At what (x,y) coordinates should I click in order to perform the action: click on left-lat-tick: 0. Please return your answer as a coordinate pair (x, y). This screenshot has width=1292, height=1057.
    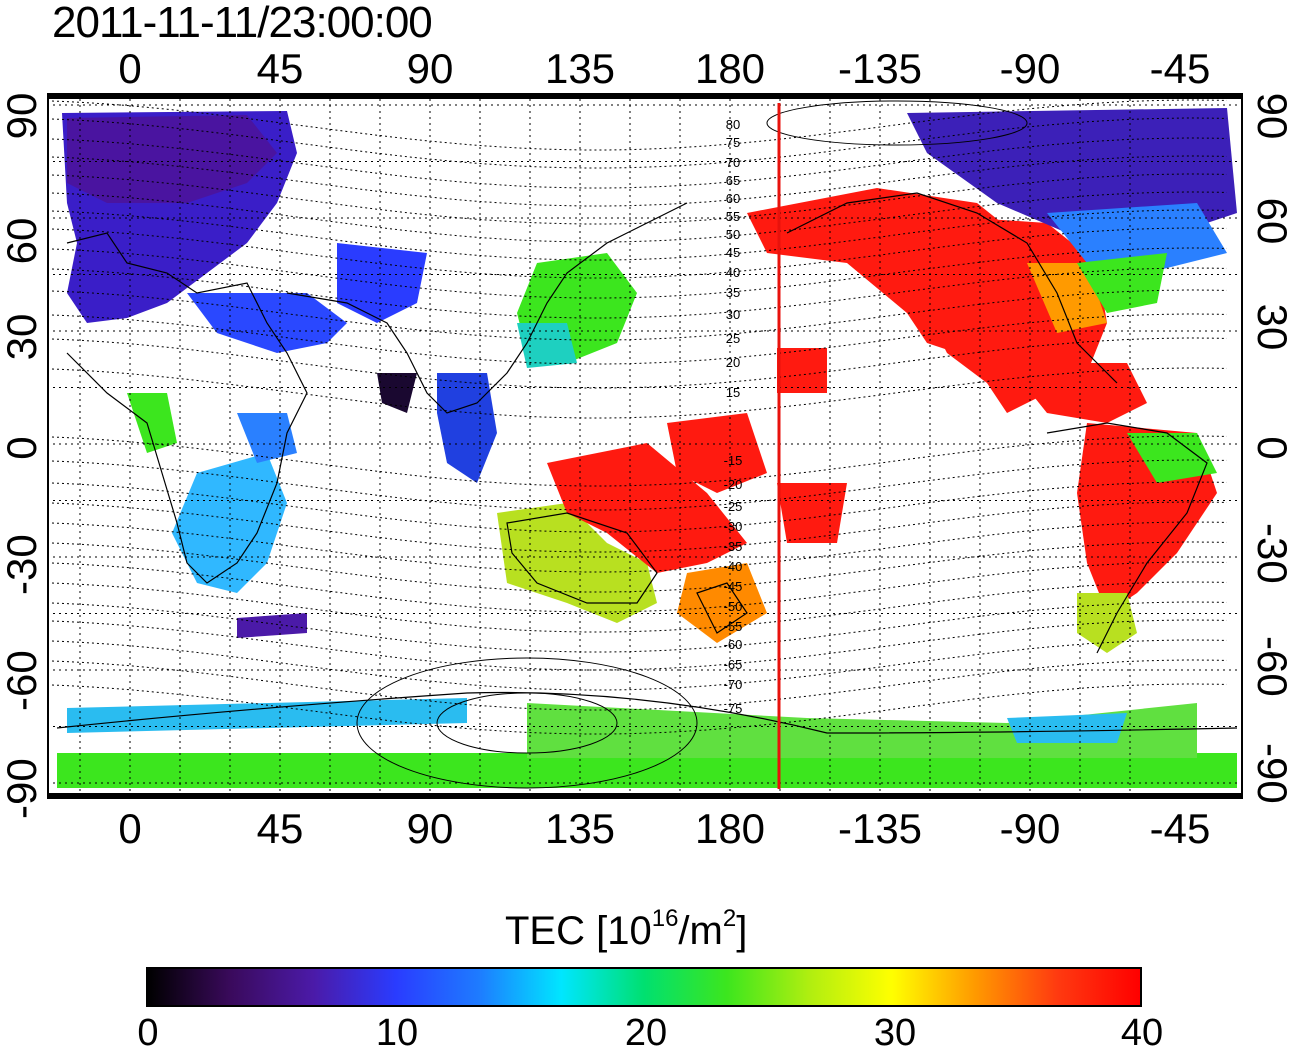
    Looking at the image, I should click on (22, 448).